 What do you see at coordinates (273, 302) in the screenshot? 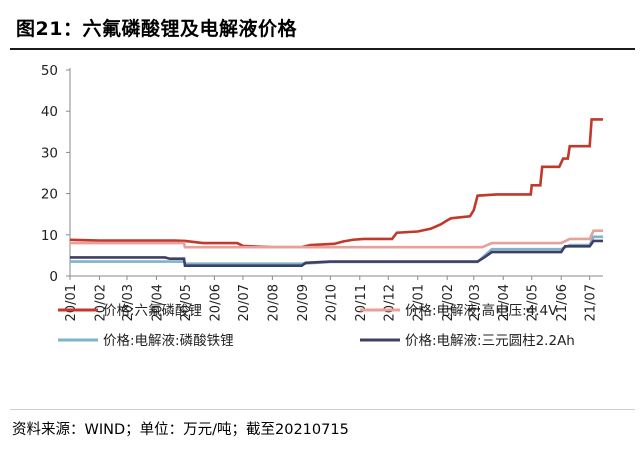
I see `x-tick-label: 20/08` at bounding box center [273, 302].